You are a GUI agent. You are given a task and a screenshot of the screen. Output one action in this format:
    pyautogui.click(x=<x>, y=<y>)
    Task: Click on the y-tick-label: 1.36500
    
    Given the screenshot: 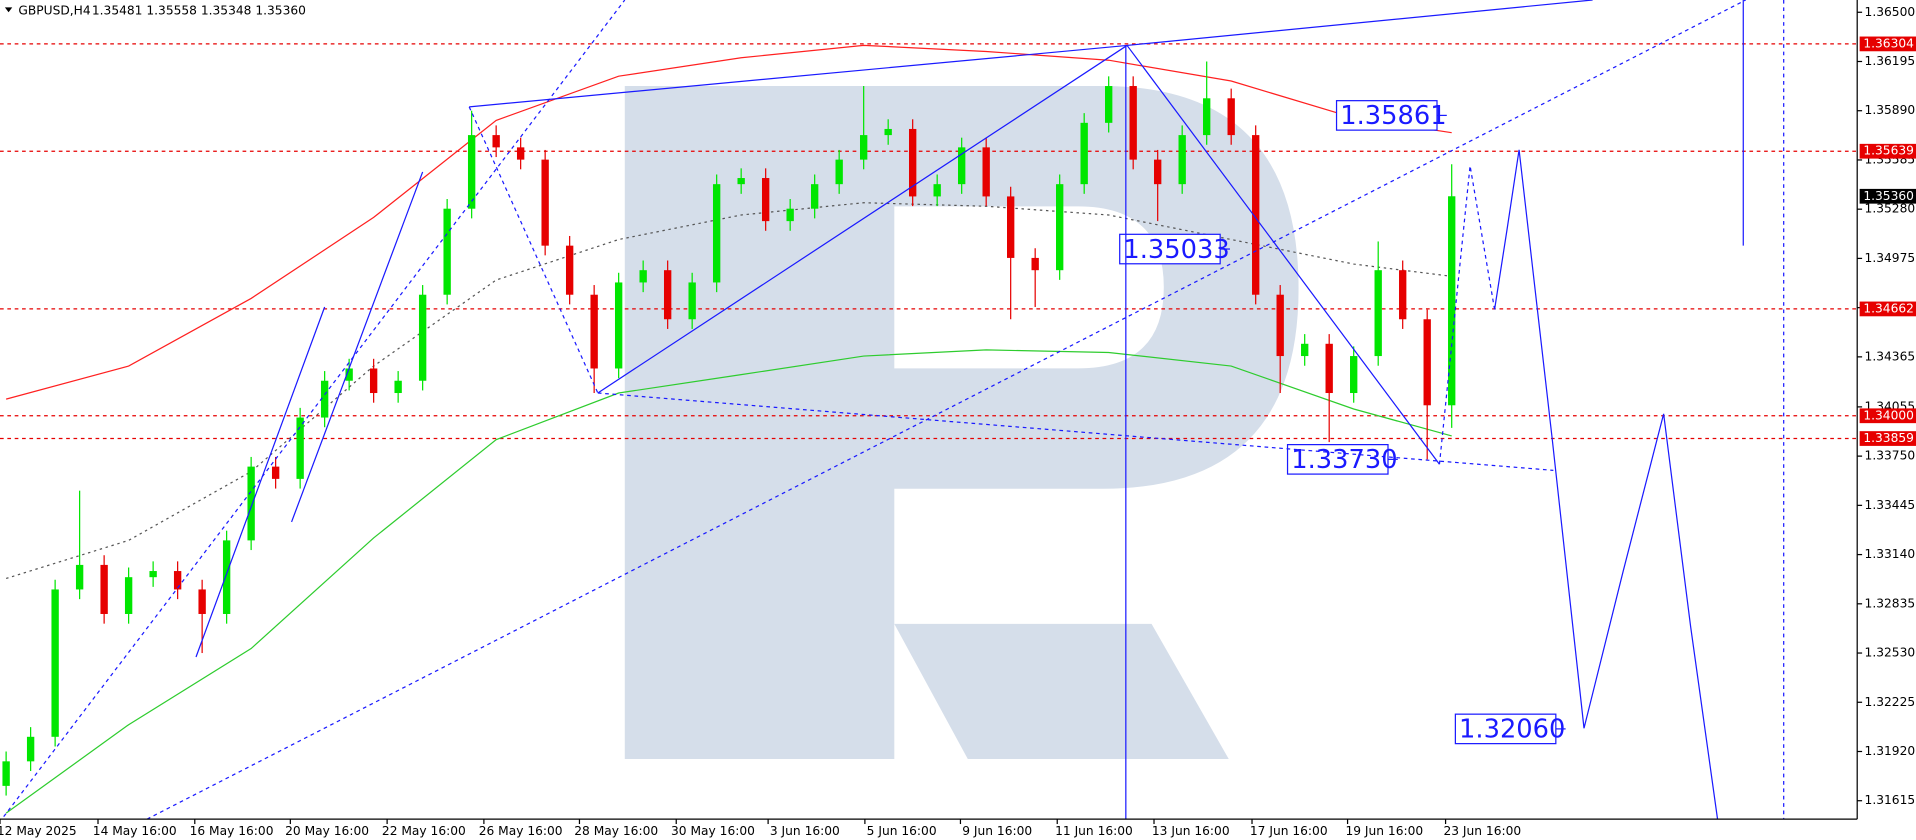 What is the action you would take?
    pyautogui.click(x=1890, y=12)
    